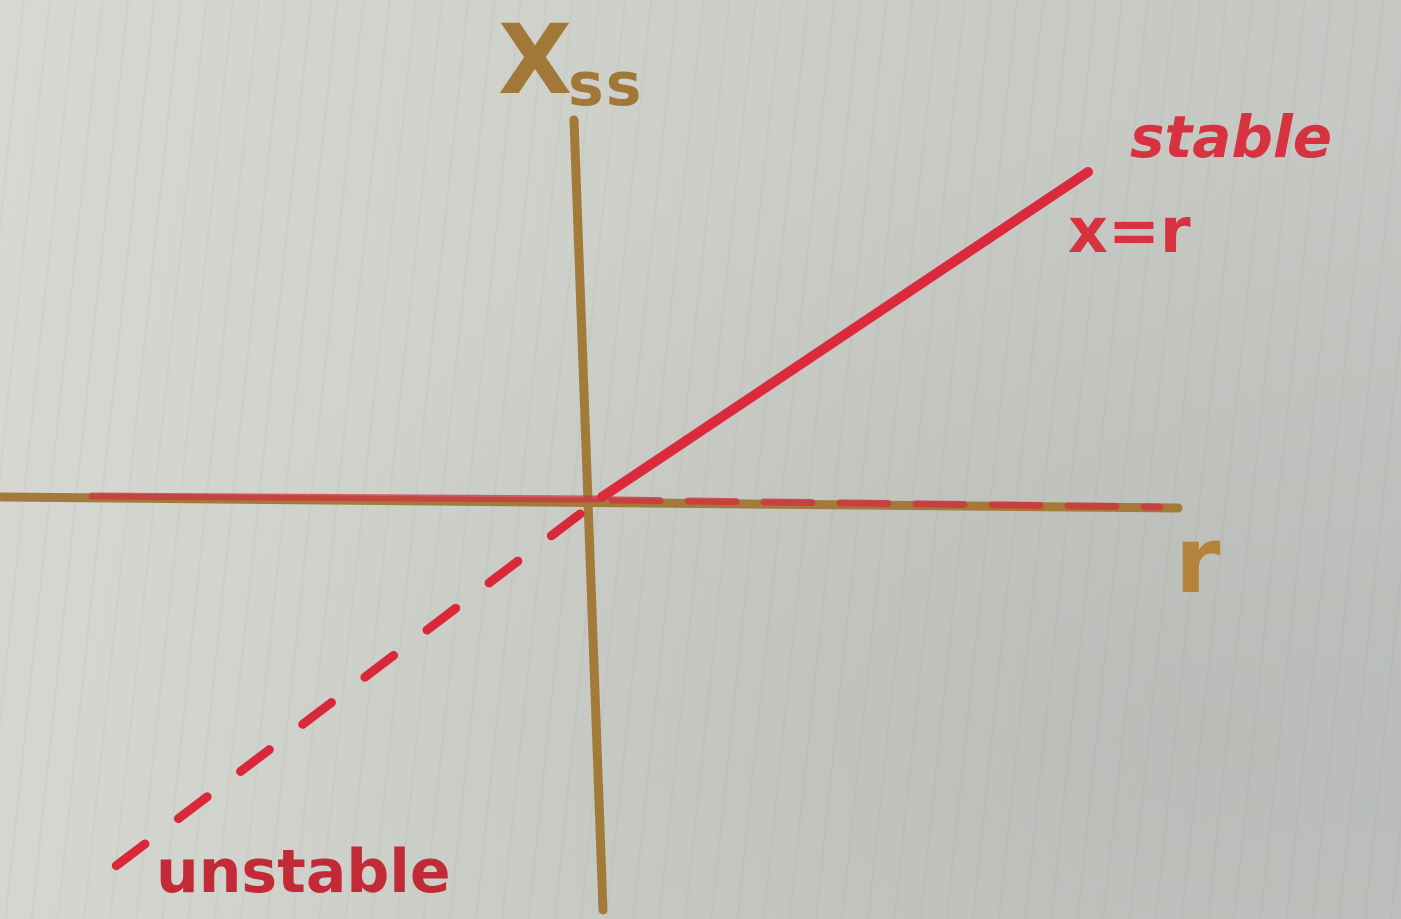 The height and width of the screenshot is (919, 1401). Describe the element at coordinates (886, 503) in the screenshot. I see `unstable-branch-positive` at that location.